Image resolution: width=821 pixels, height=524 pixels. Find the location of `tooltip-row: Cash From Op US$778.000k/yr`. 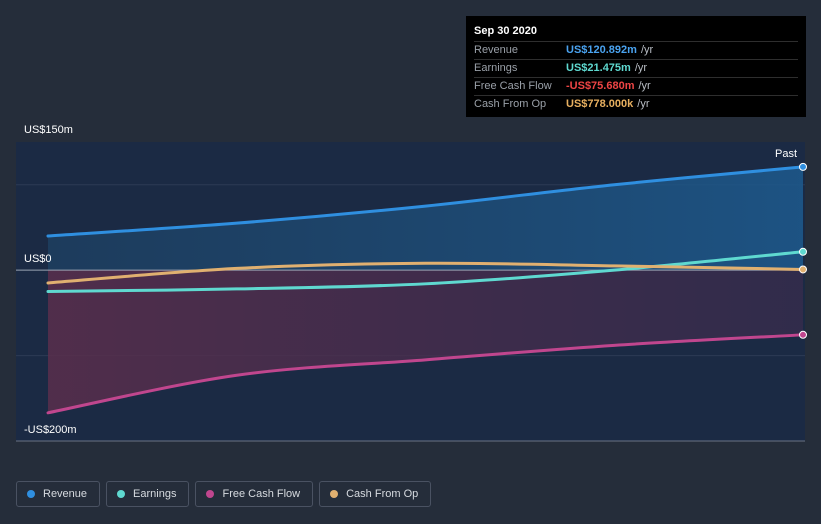

tooltip-row: Cash From Op US$778.000k/yr is located at coordinates (636, 104).